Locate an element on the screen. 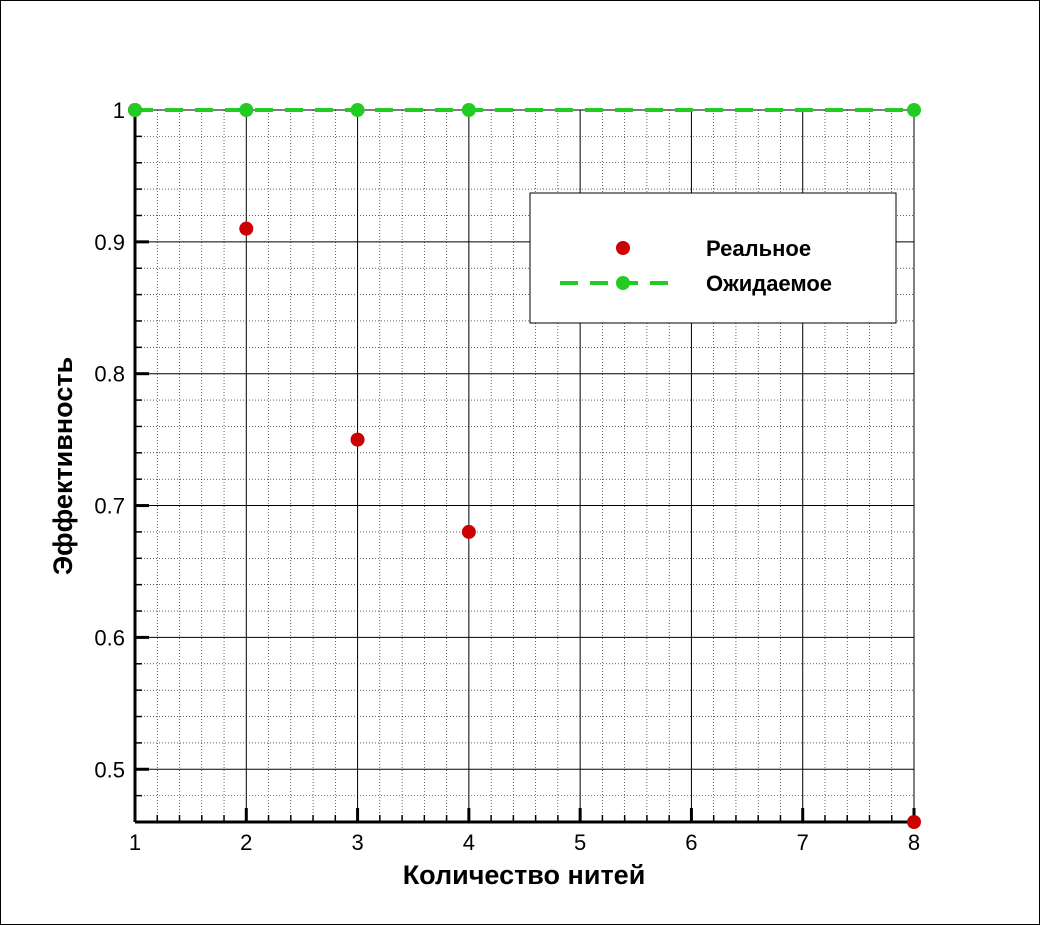  x-tick-label: 1 is located at coordinates (135, 842).